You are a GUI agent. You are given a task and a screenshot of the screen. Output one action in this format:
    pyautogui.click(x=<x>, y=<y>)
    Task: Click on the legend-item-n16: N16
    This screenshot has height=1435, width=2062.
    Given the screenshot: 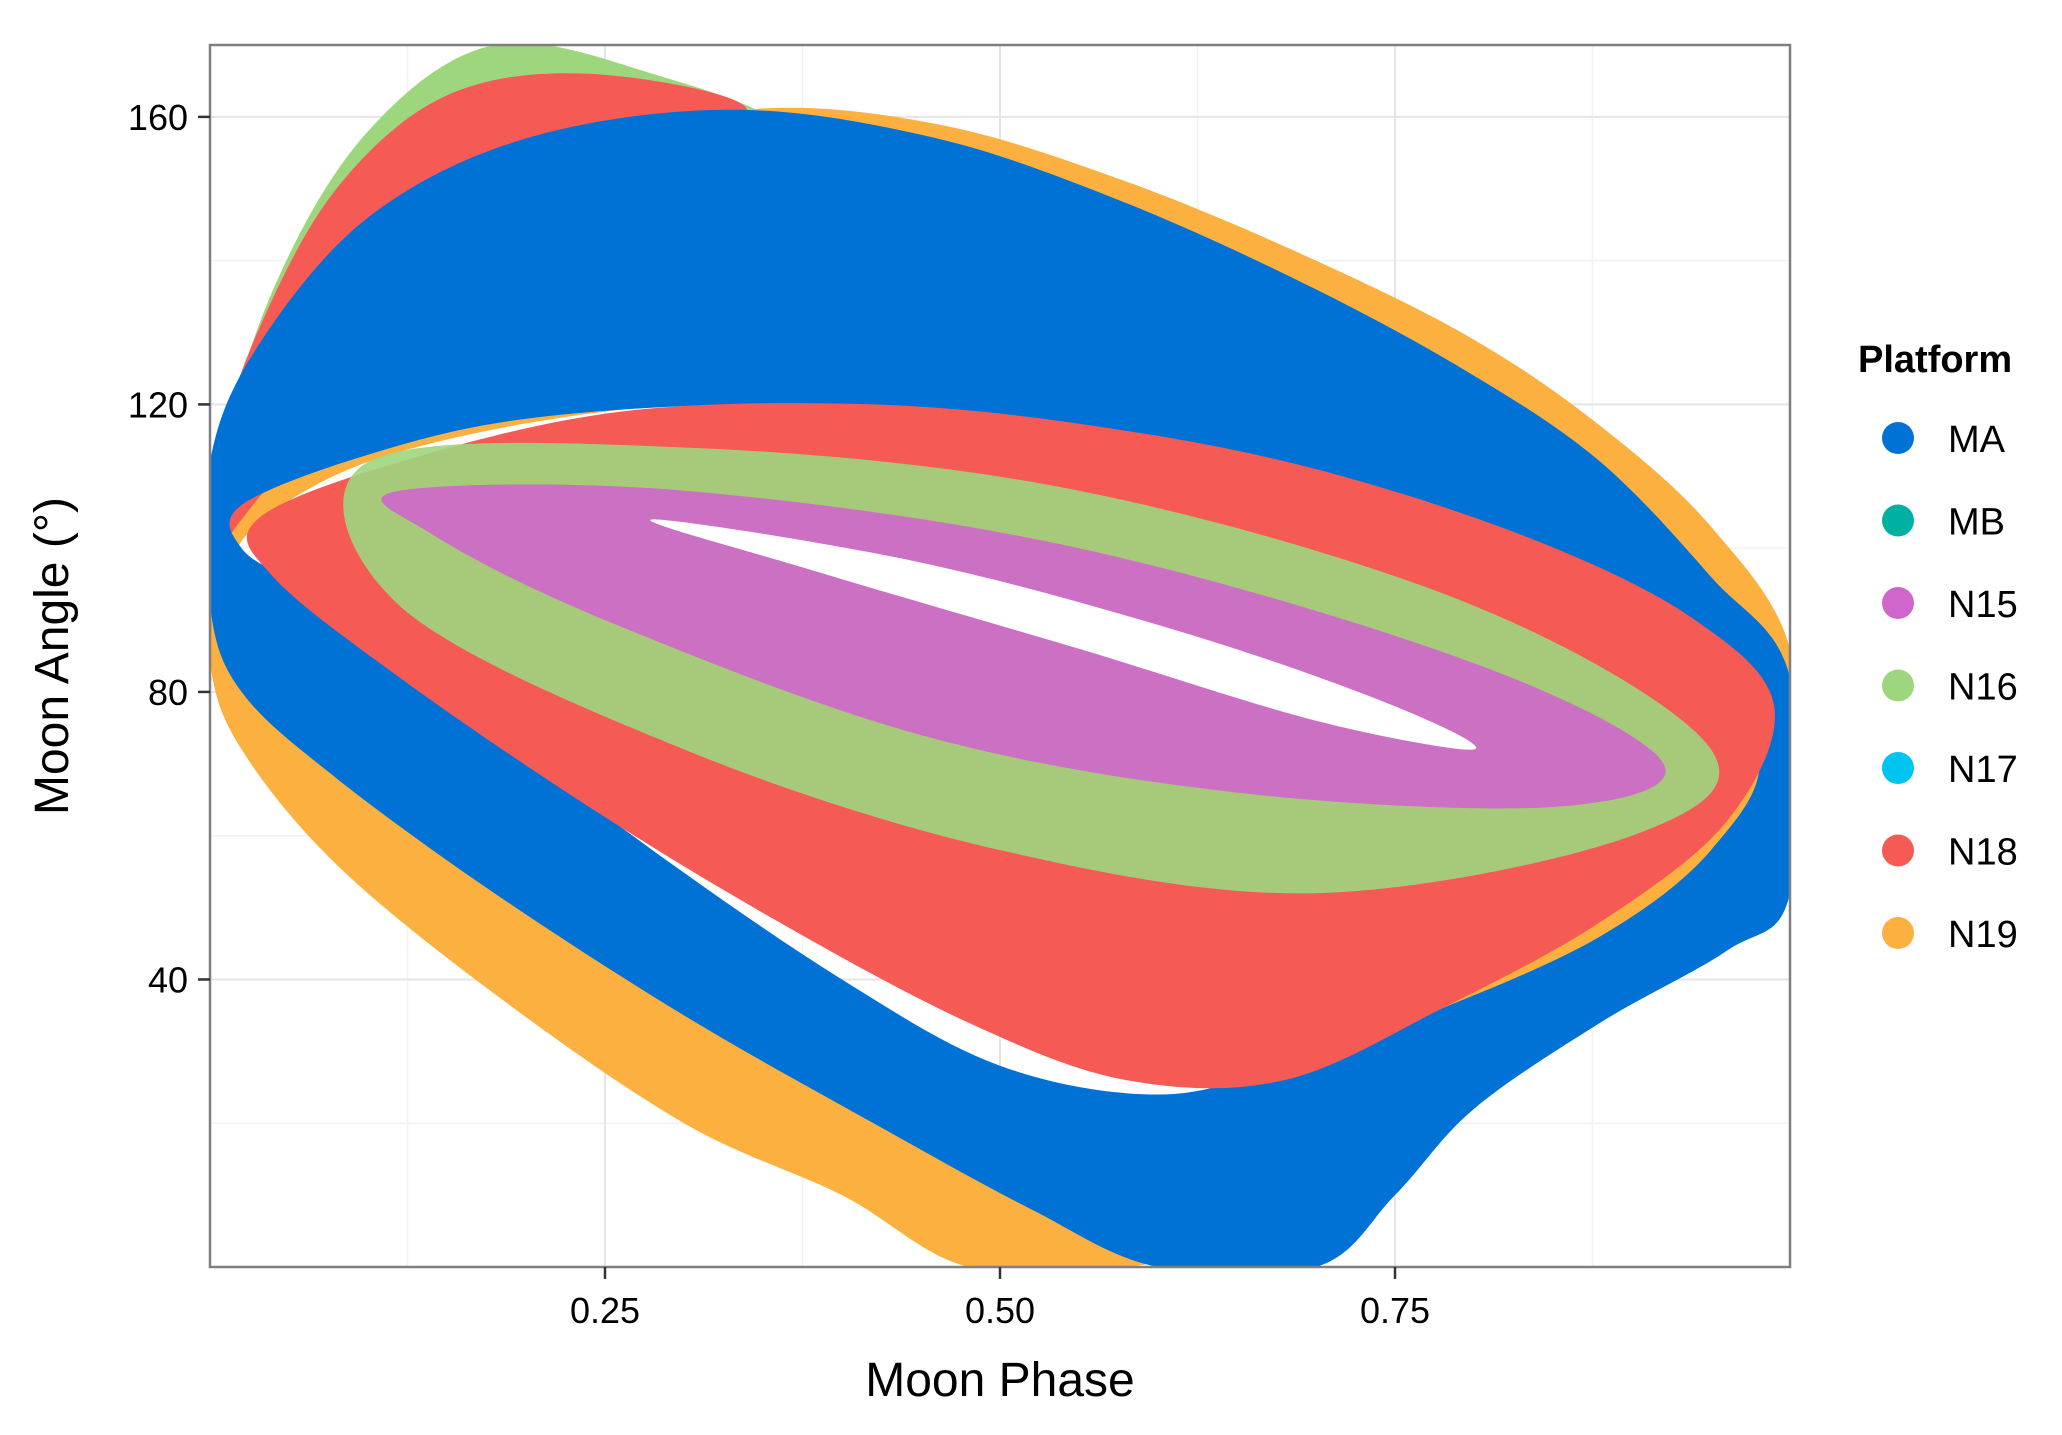 What is the action you would take?
    pyautogui.click(x=1950, y=688)
    